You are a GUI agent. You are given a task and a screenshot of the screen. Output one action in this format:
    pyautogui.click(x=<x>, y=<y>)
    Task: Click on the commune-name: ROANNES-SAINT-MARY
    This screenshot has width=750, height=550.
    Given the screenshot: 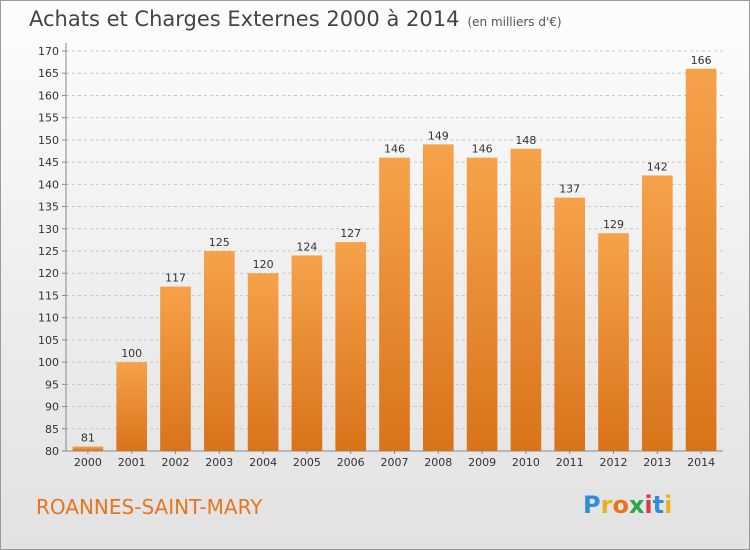 What is the action you would take?
    pyautogui.click(x=149, y=507)
    